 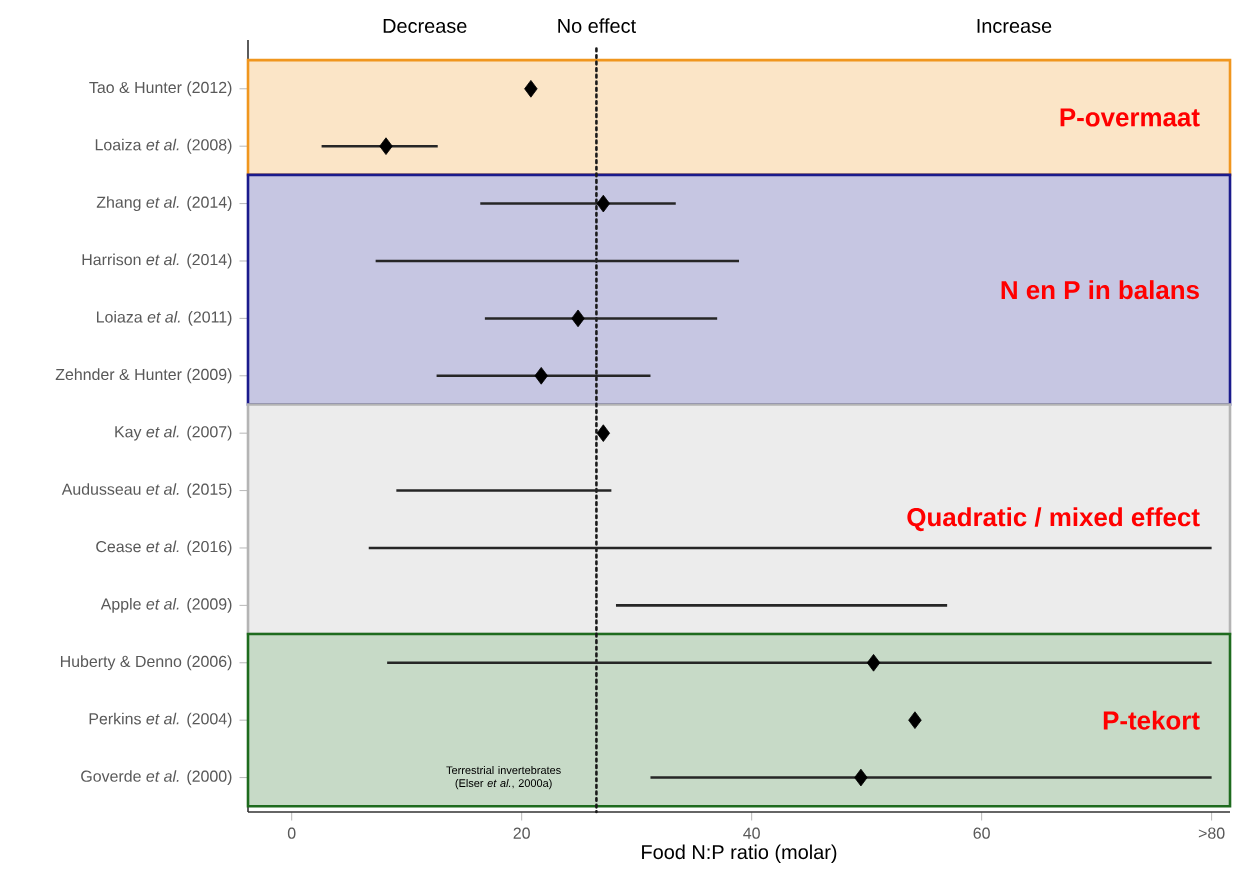 What do you see at coordinates (739, 854) in the screenshot?
I see `x-axis-title: Food N:P ratio (molar)` at bounding box center [739, 854].